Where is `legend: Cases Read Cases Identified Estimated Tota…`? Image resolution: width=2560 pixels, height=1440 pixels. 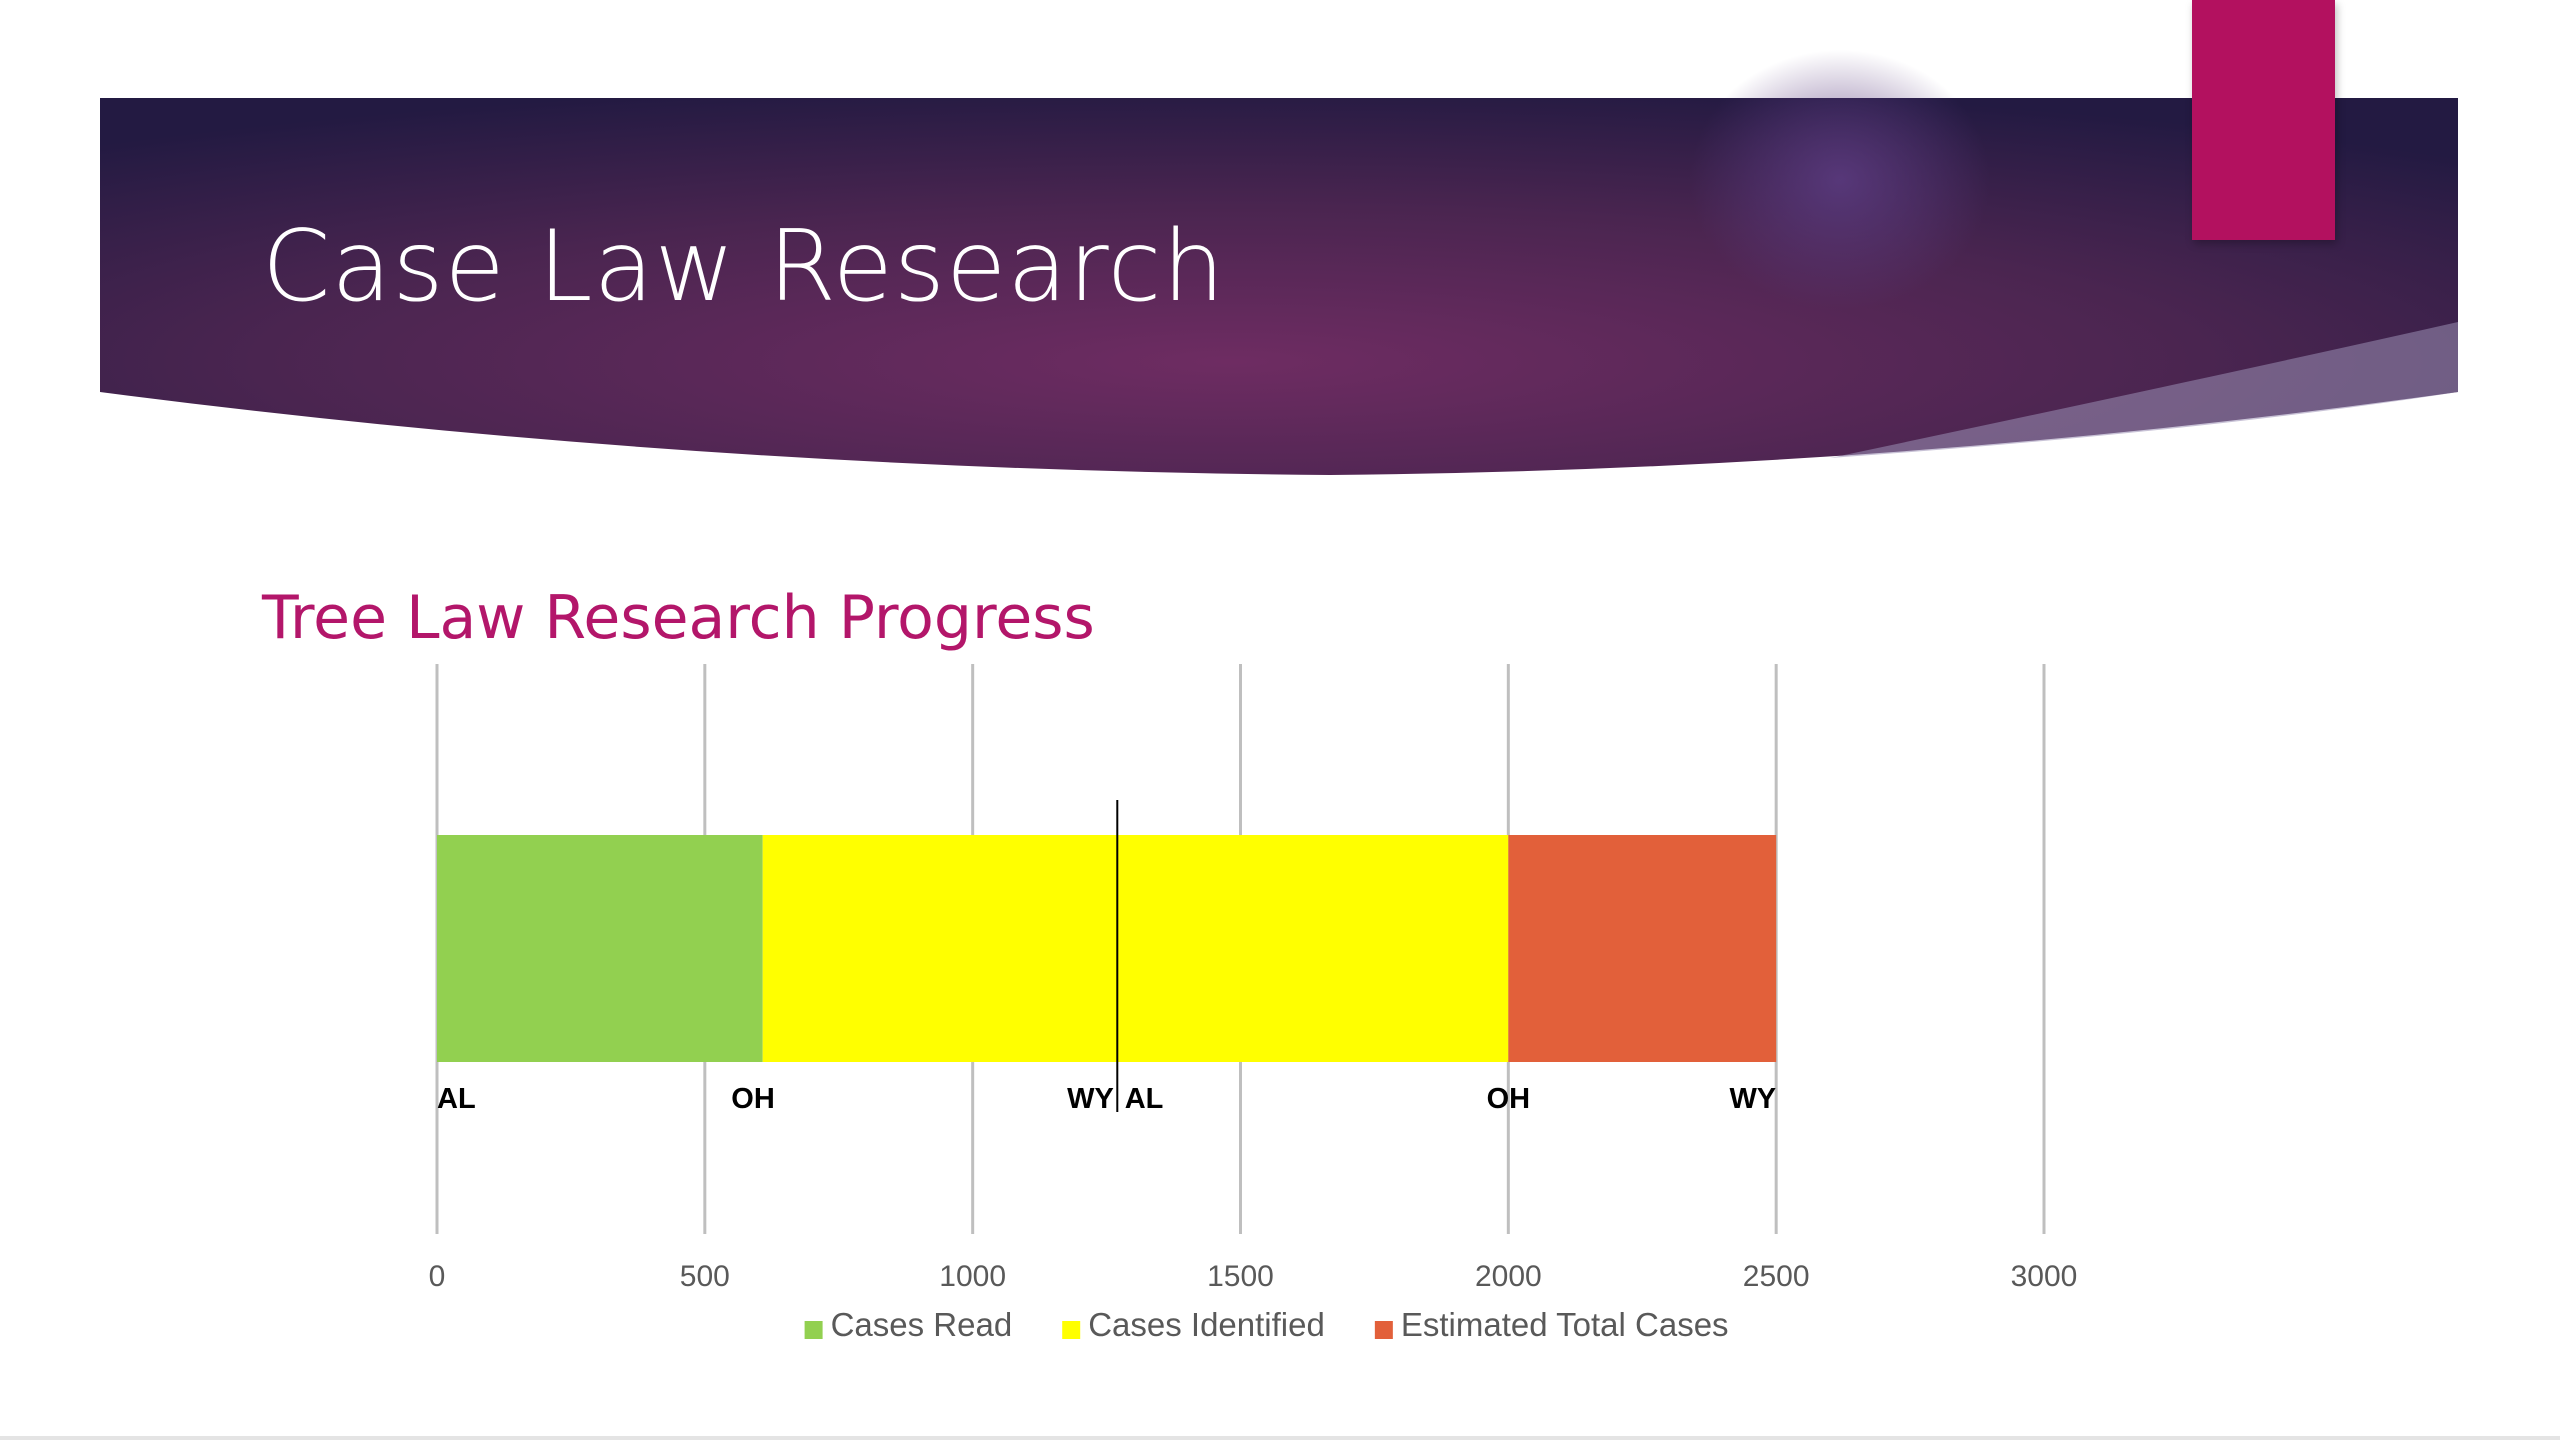 legend: Cases Read Cases Identified Estimated Tota… is located at coordinates (1266, 1324).